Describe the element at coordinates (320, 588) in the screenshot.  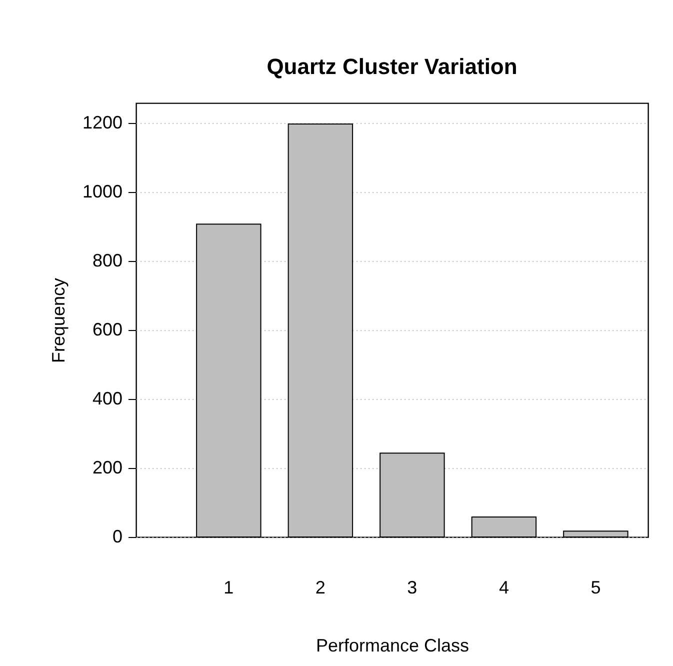
I see `x-tick-label: 2` at that location.